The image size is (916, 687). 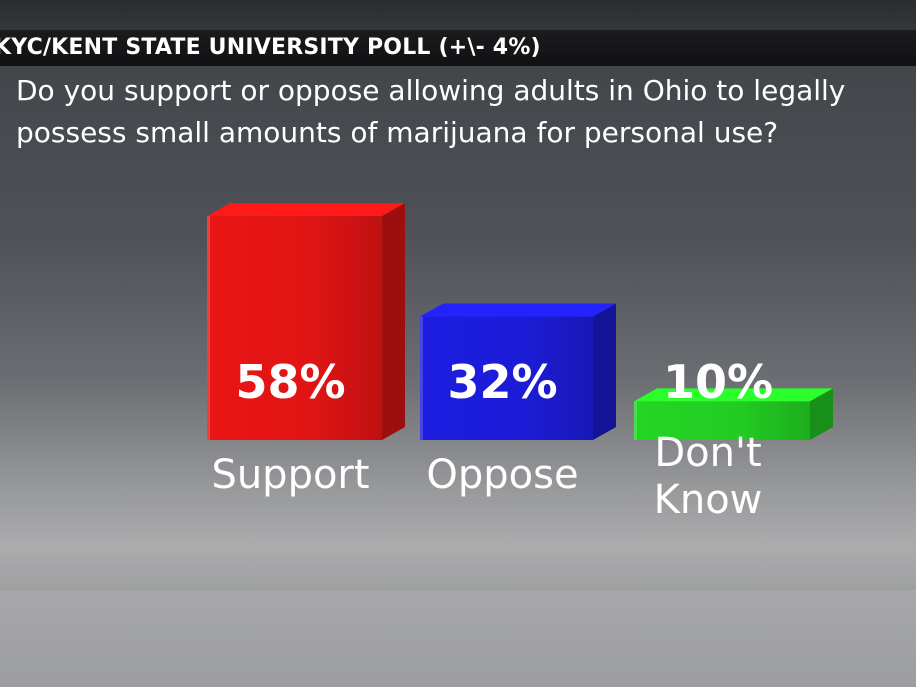 I want to click on bar-support, so click(x=306, y=321).